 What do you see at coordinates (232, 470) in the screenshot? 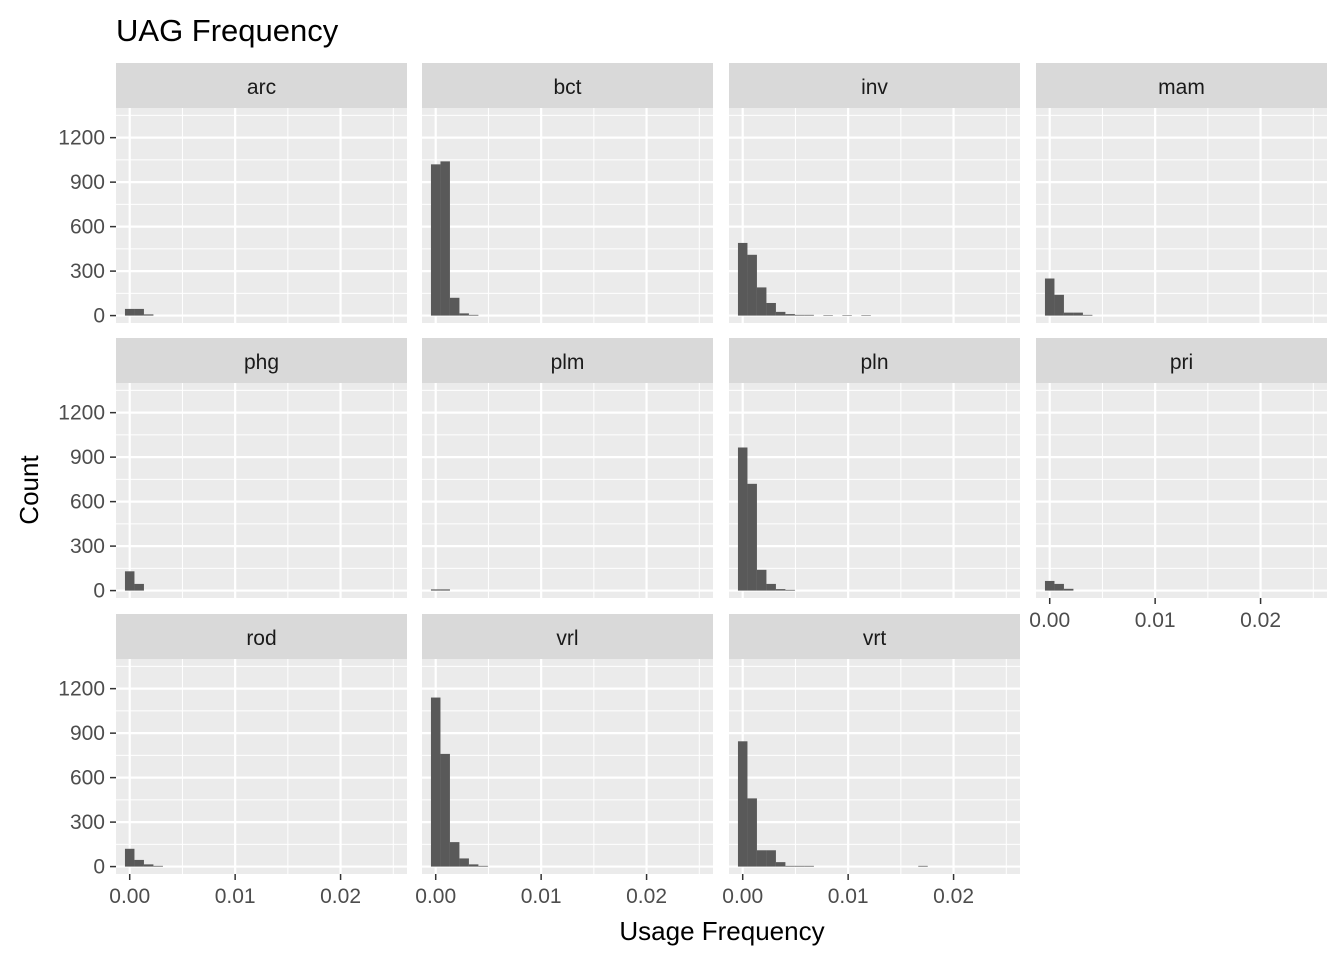
I see `panel-phg: phg 0 300 600 900 1200` at bounding box center [232, 470].